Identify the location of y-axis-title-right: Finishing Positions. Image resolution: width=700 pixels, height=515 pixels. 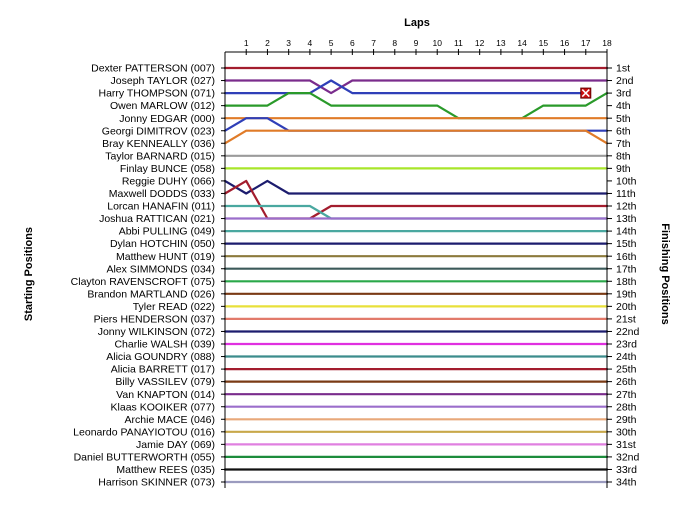
(665, 273).